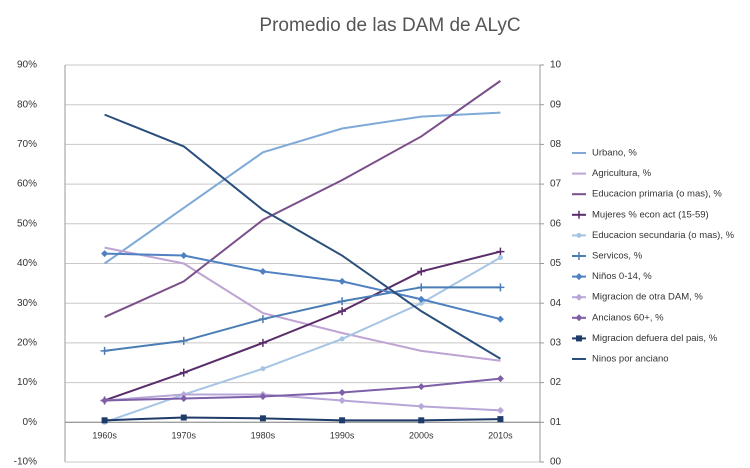 Image resolution: width=750 pixels, height=468 pixels. I want to click on x-tick-label: 2000s, so click(421, 436).